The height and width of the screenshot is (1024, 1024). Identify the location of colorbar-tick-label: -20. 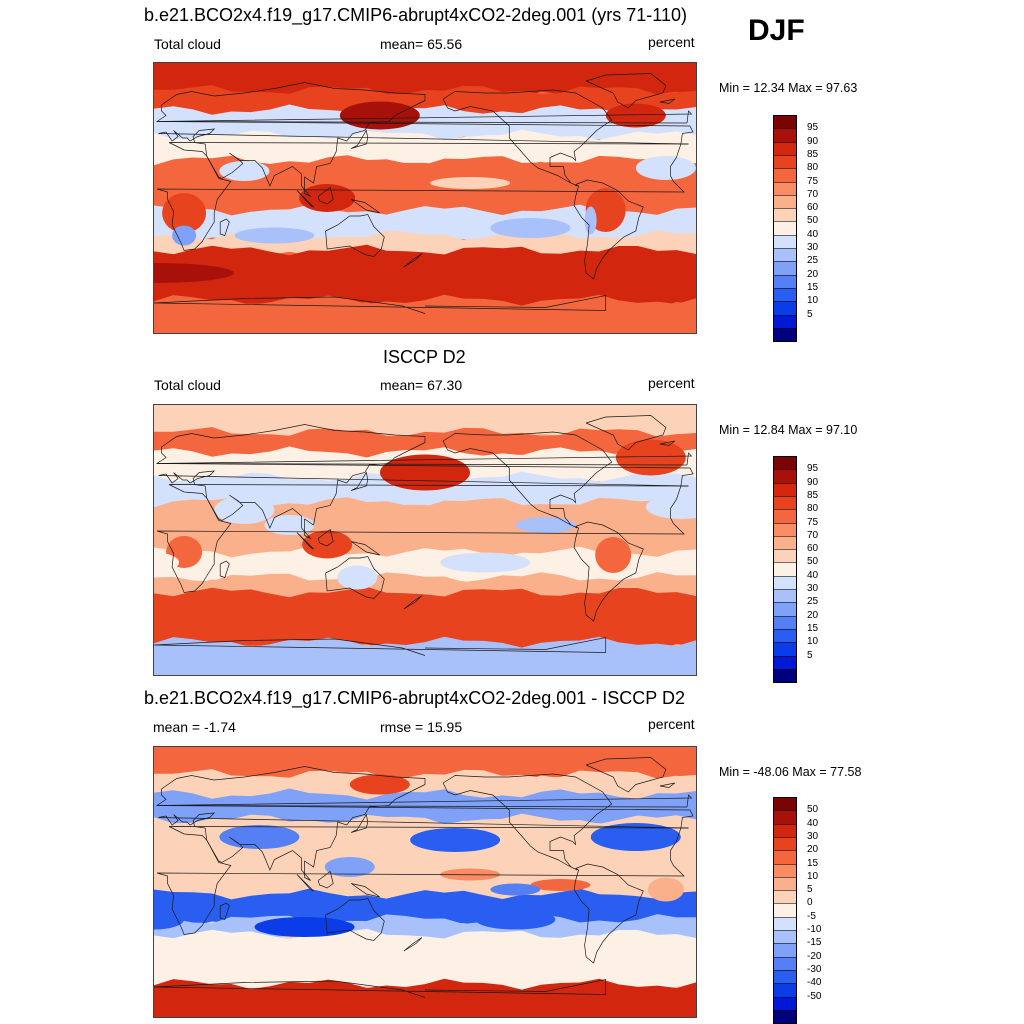
(814, 956).